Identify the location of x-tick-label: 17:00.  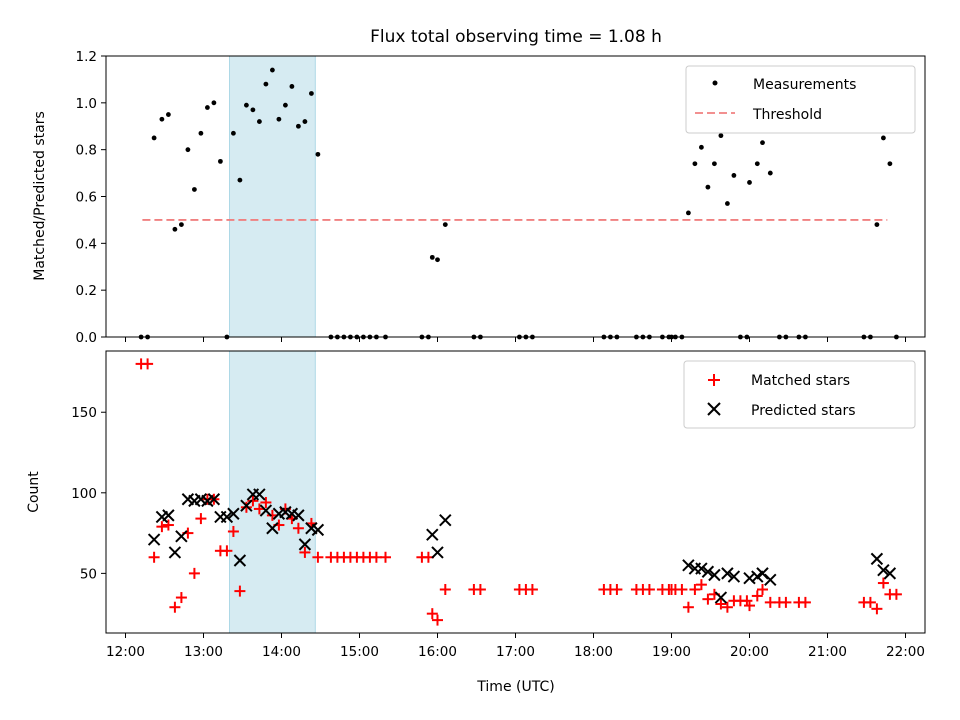
(515, 652).